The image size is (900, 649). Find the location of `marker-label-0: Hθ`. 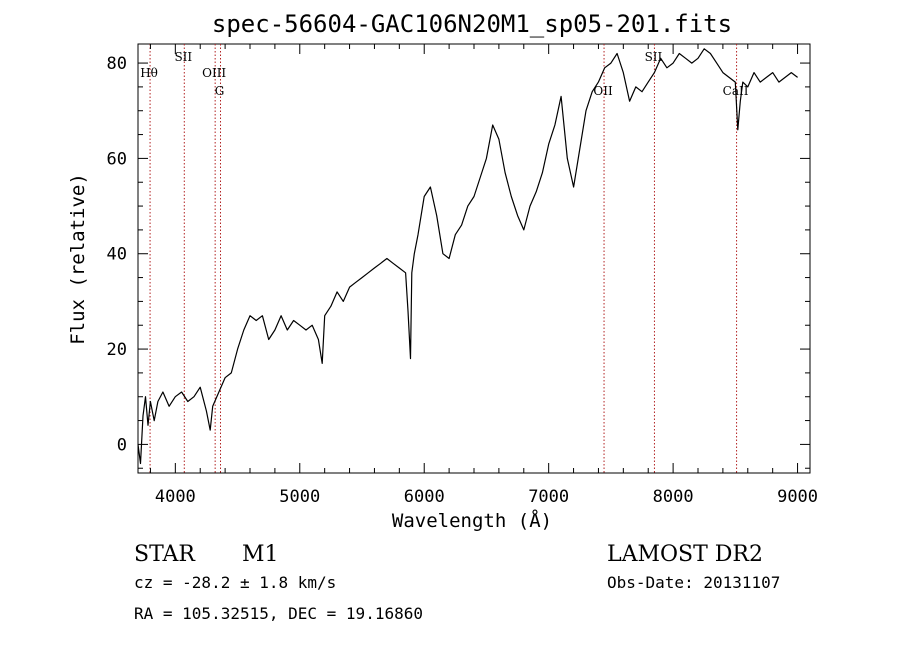

marker-label-0: Hθ is located at coordinates (149, 73).